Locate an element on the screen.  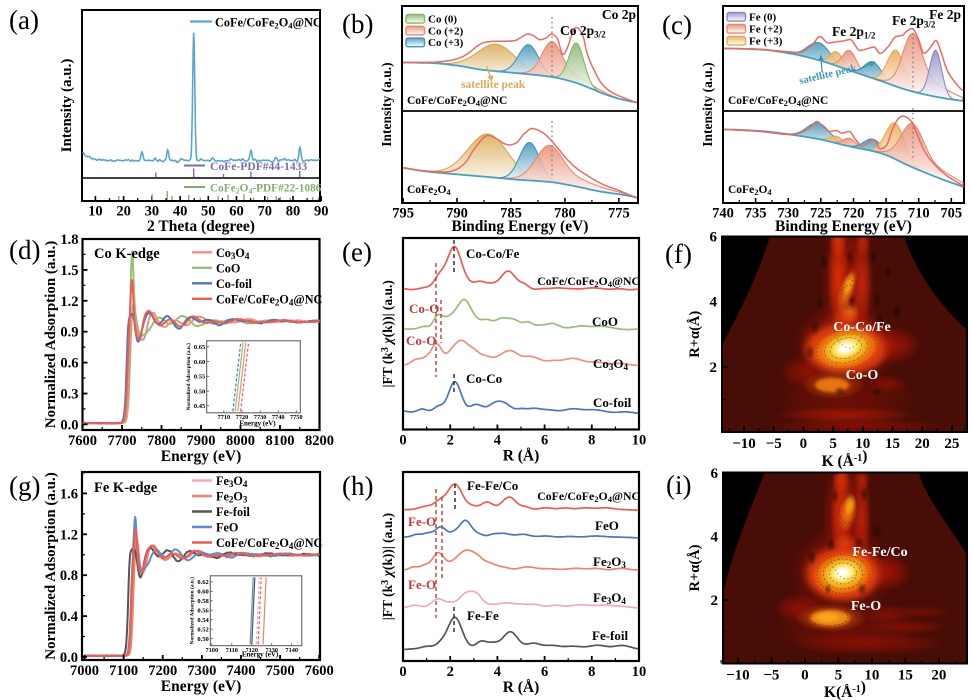
svg-text: (h) is located at coordinates (357, 486).